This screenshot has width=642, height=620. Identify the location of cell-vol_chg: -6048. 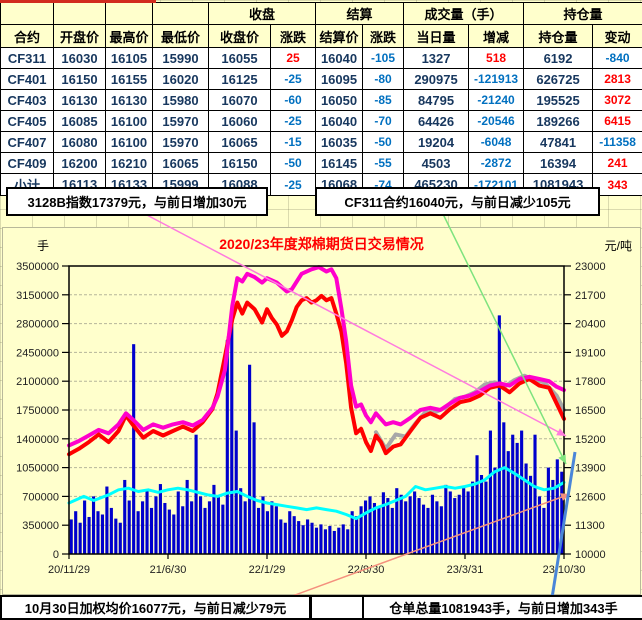
(496, 142).